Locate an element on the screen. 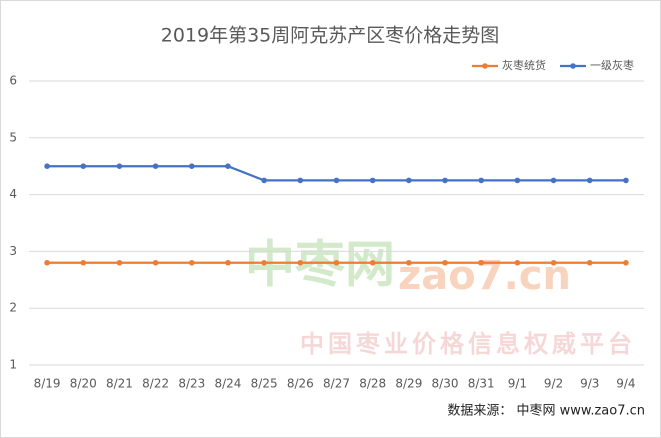  watermark-domain: zao7.cn is located at coordinates (484, 276).